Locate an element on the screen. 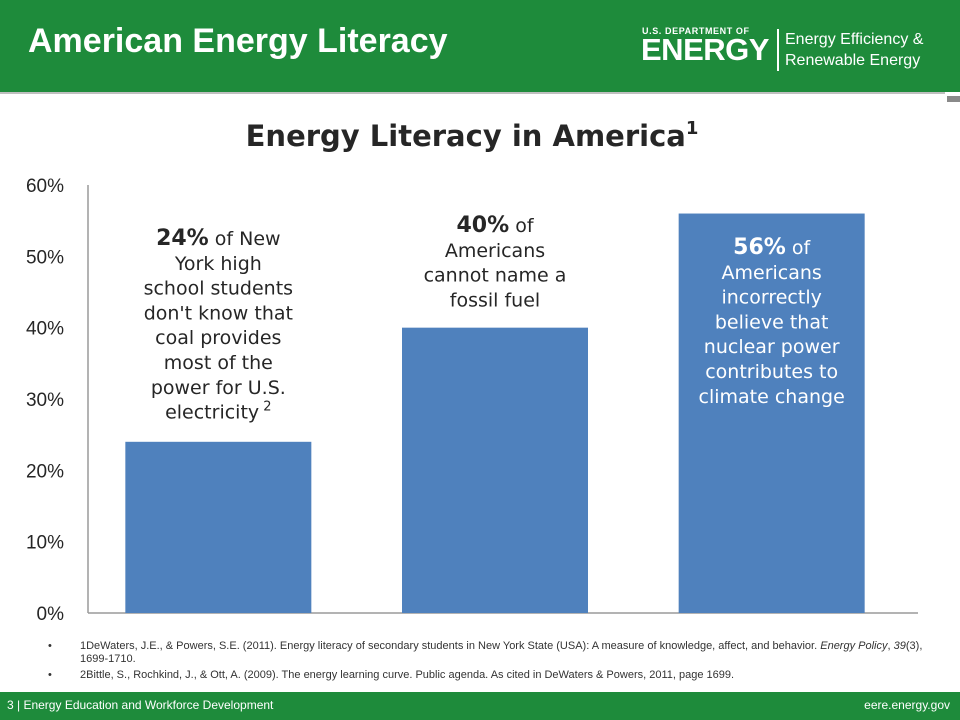  logo-dept-text: U.S. DEPARTMENT OF is located at coordinates (696, 31).